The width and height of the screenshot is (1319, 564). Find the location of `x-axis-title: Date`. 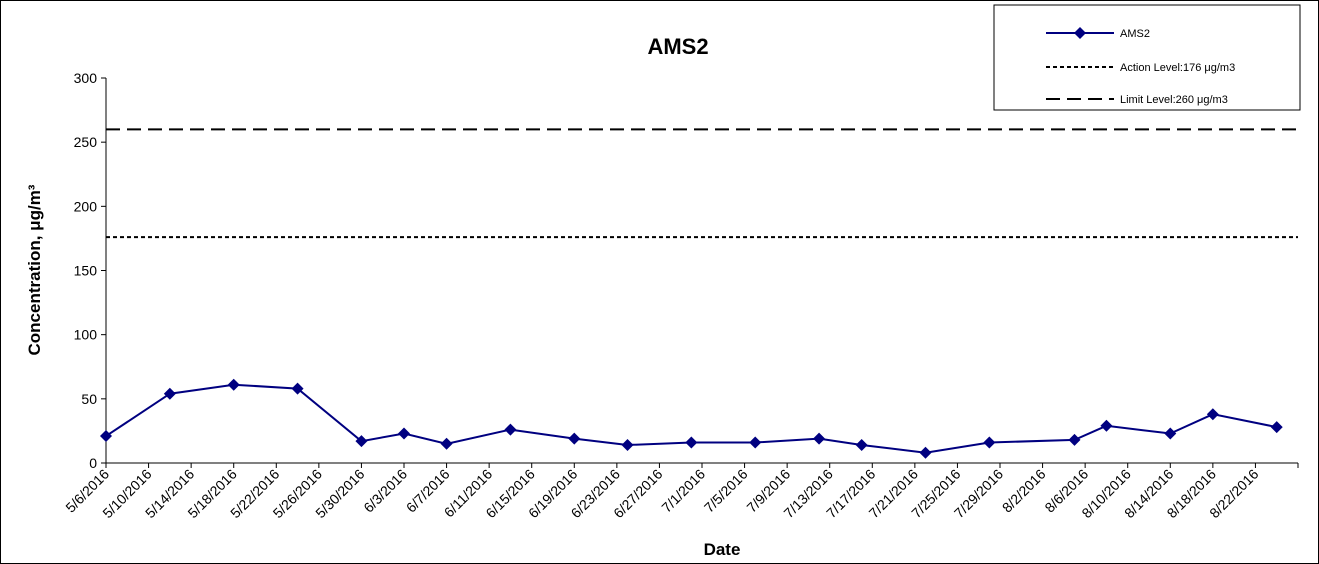

x-axis-title: Date is located at coordinates (722, 549).